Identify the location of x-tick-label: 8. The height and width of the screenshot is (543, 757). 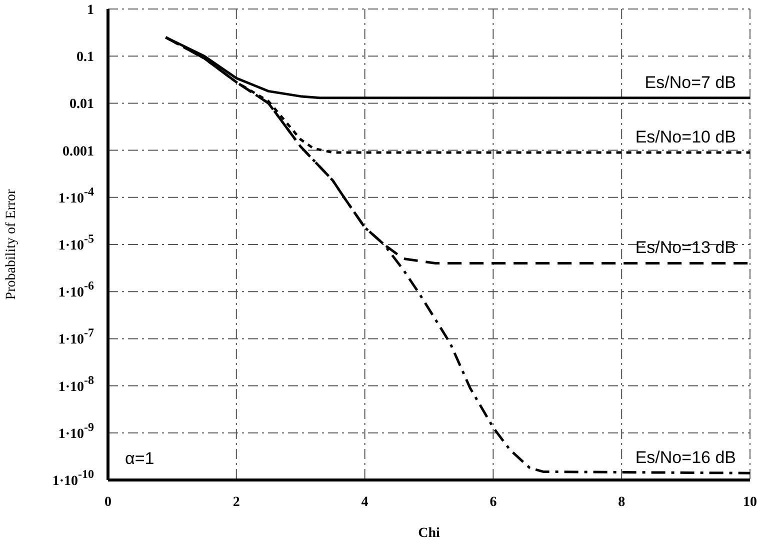
(622, 502).